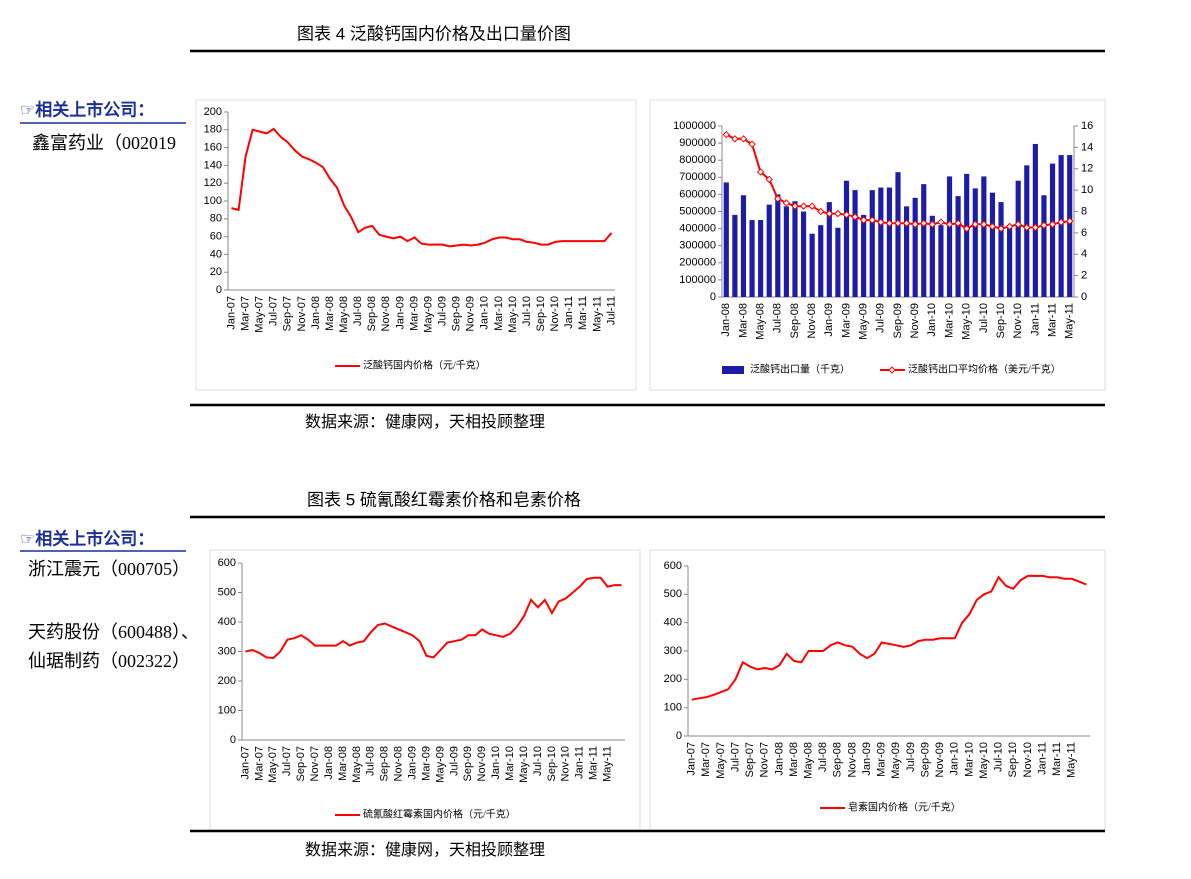  I want to click on y2-tick-label: 0, so click(1084, 297).